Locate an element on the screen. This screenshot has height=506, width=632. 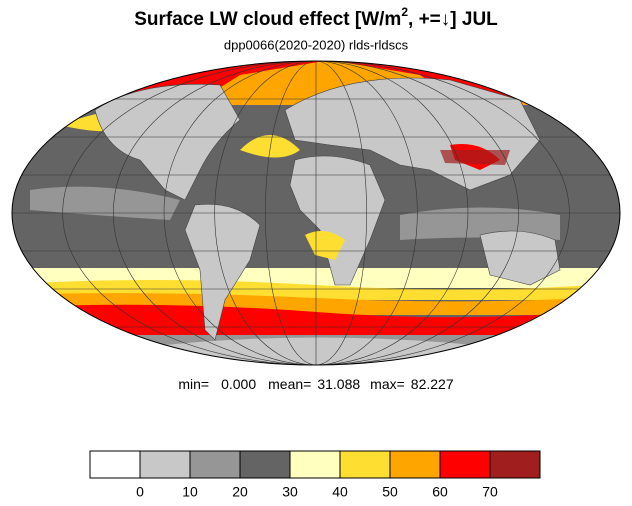
colorbar-tick-label: 0 is located at coordinates (140, 492).